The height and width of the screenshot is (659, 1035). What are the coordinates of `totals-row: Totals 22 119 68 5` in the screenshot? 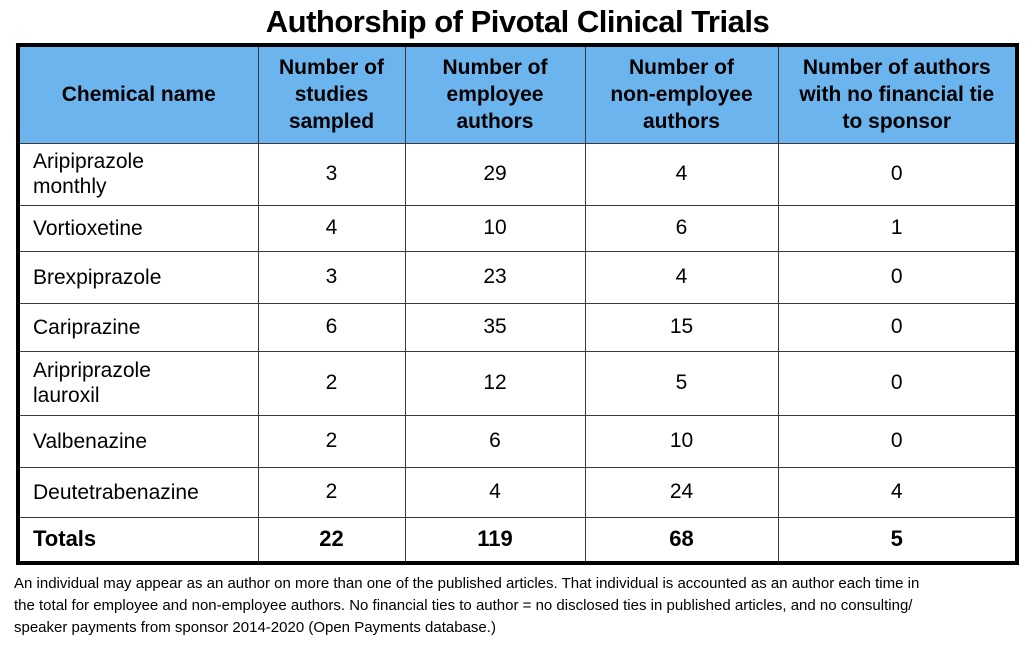 It's located at (517, 540).